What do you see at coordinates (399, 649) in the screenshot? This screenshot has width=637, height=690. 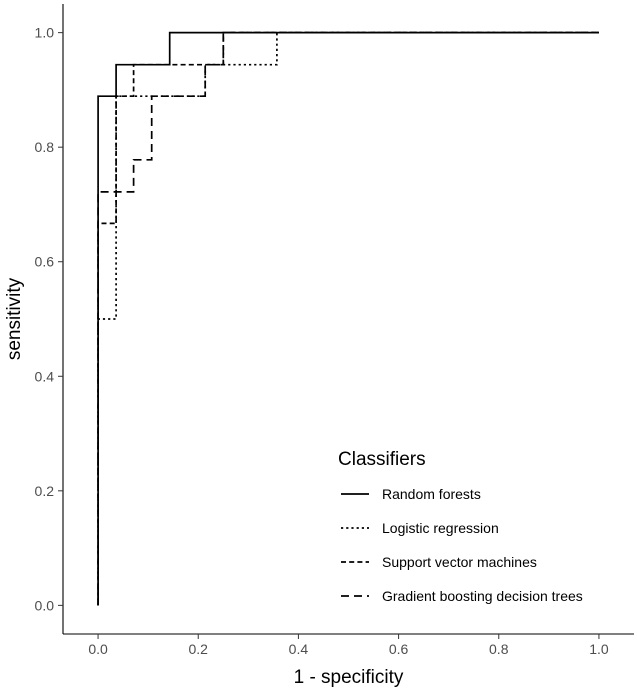 I see `x-tick-label: 0.6` at bounding box center [399, 649].